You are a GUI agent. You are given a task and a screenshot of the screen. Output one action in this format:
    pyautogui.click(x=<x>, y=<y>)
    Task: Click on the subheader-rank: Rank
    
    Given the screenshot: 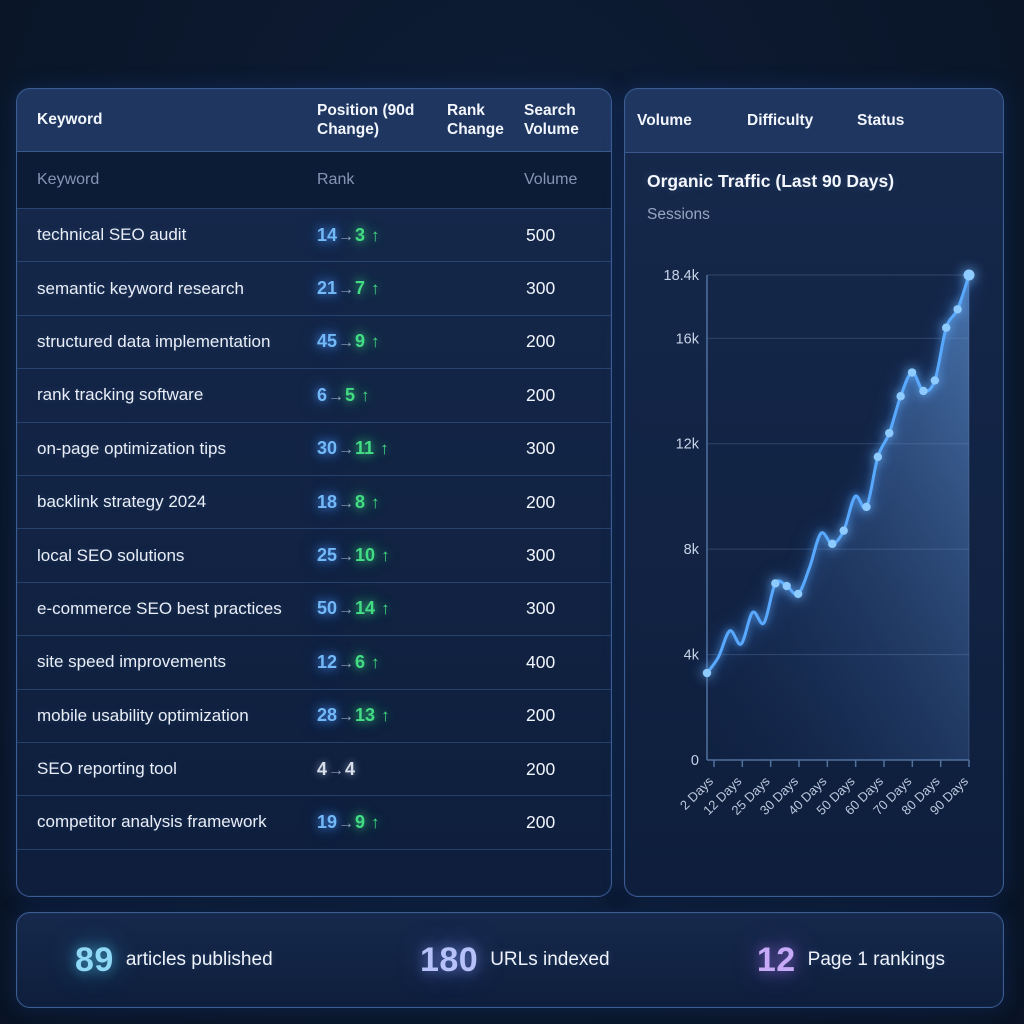 What is the action you would take?
    pyautogui.click(x=336, y=179)
    